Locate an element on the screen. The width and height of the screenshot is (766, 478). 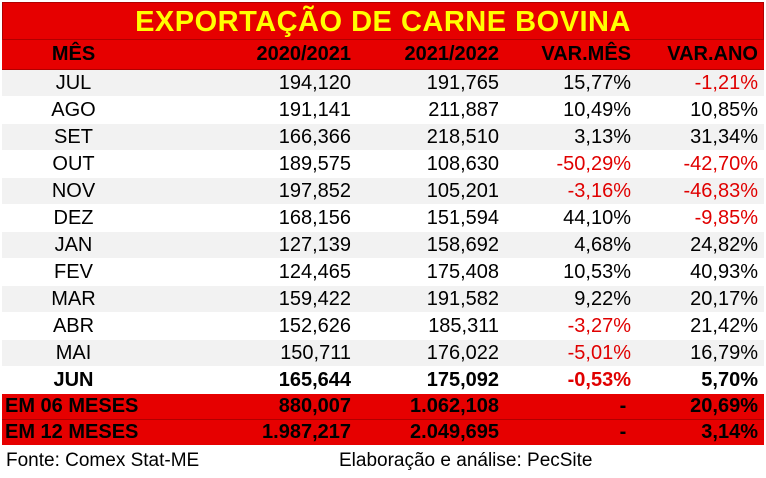
table-row: MAR 159,422 191,582 9,22% 20,17% is located at coordinates (383, 299).